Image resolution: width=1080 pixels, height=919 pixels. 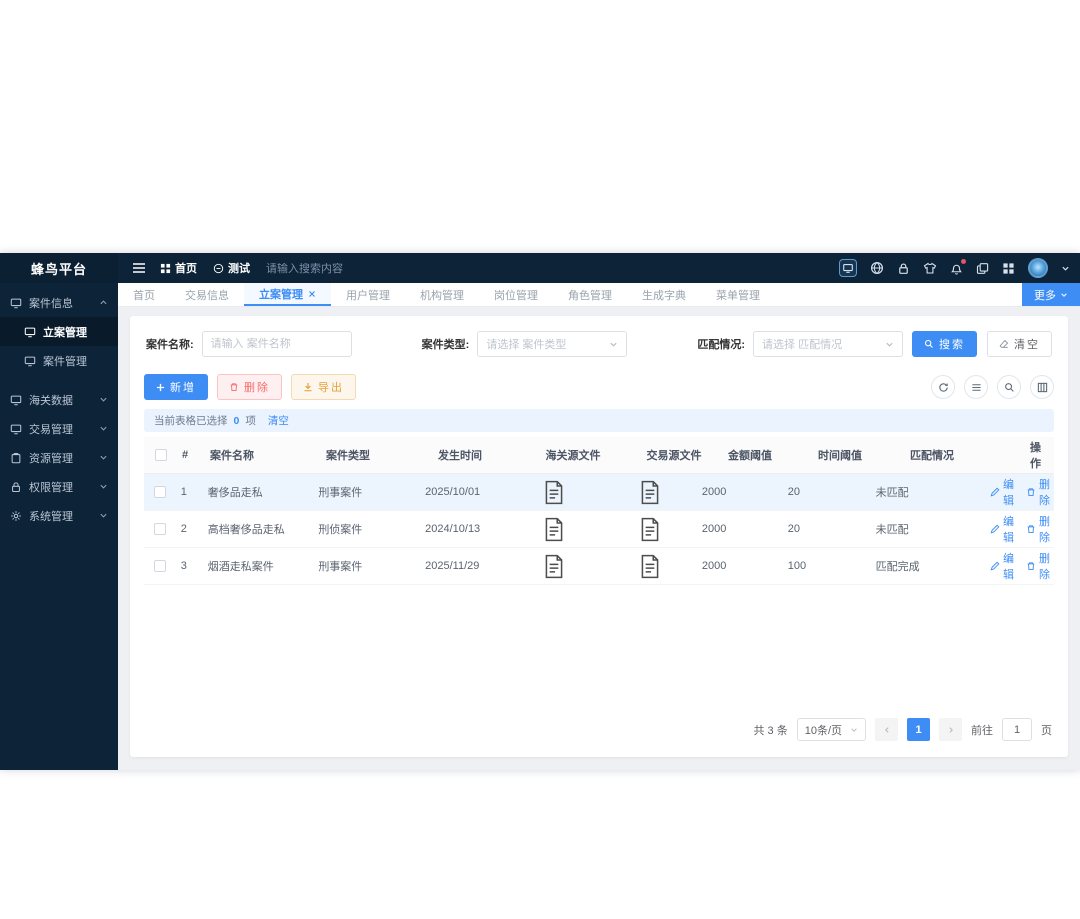 What do you see at coordinates (599, 492) in the screenshot?
I see `table-row: 1 奢侈品走私 刑事案件 2025/10/01 2000 20 未匹配 编辑` at bounding box center [599, 492].